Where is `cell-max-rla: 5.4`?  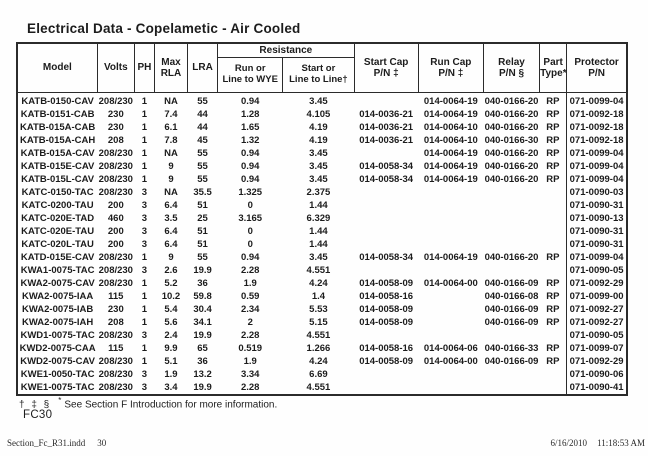 cell-max-rla: 5.4 is located at coordinates (171, 309).